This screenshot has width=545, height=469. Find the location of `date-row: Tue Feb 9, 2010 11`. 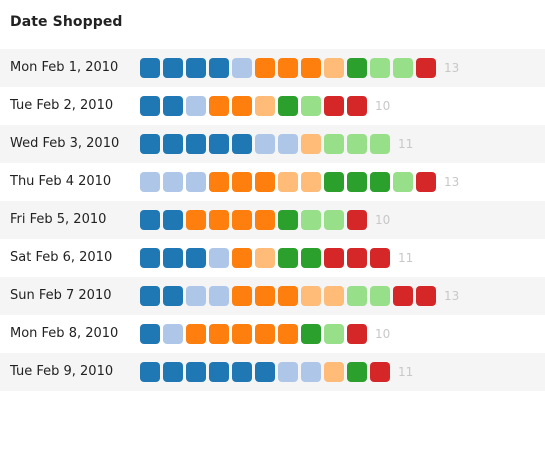

date-row: Tue Feb 9, 2010 11 is located at coordinates (272, 372).